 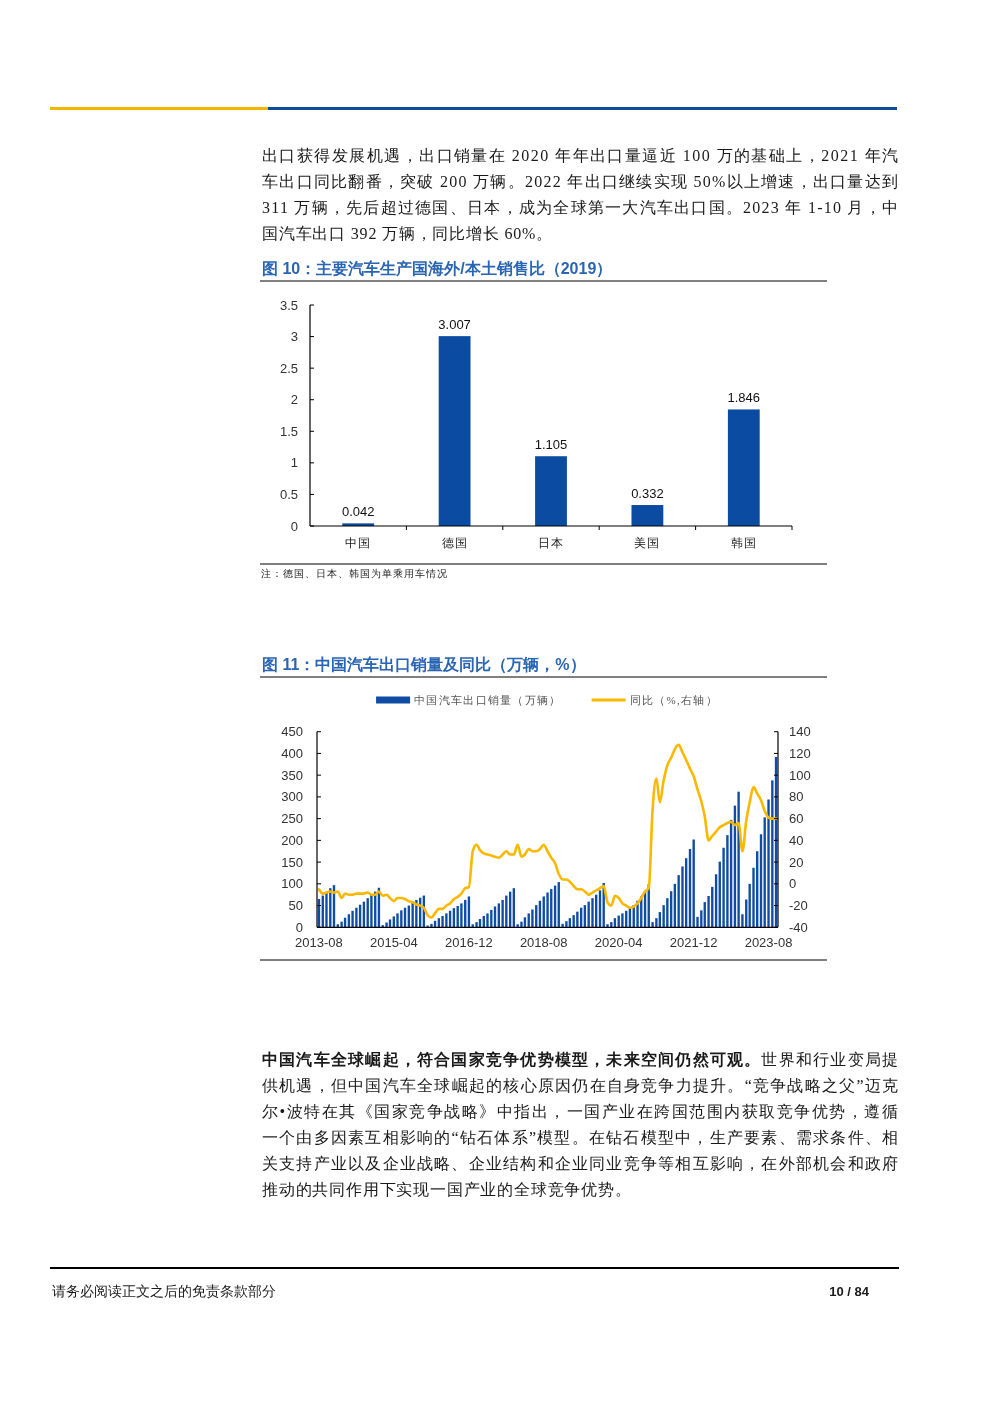 What do you see at coordinates (800, 732) in the screenshot?
I see `y2-tick-label: 140` at bounding box center [800, 732].